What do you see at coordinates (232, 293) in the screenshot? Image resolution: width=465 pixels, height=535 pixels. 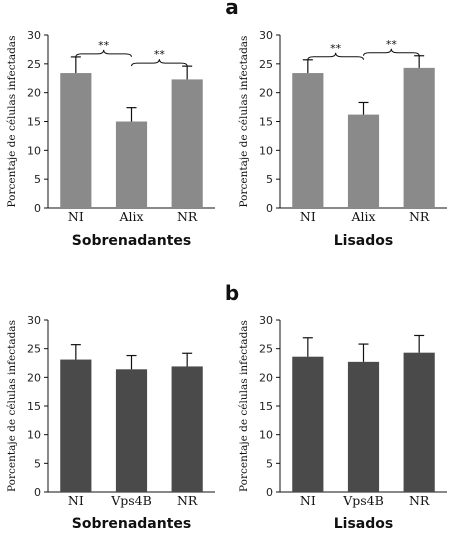 I see `panel-letter-b: b` at bounding box center [232, 293].